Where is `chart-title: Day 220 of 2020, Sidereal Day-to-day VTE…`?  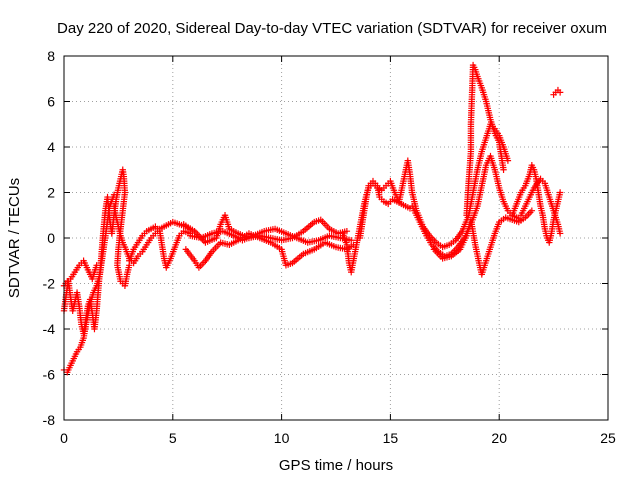 chart-title: Day 220 of 2020, Sidereal Day-to-day VTE… is located at coordinates (332, 28).